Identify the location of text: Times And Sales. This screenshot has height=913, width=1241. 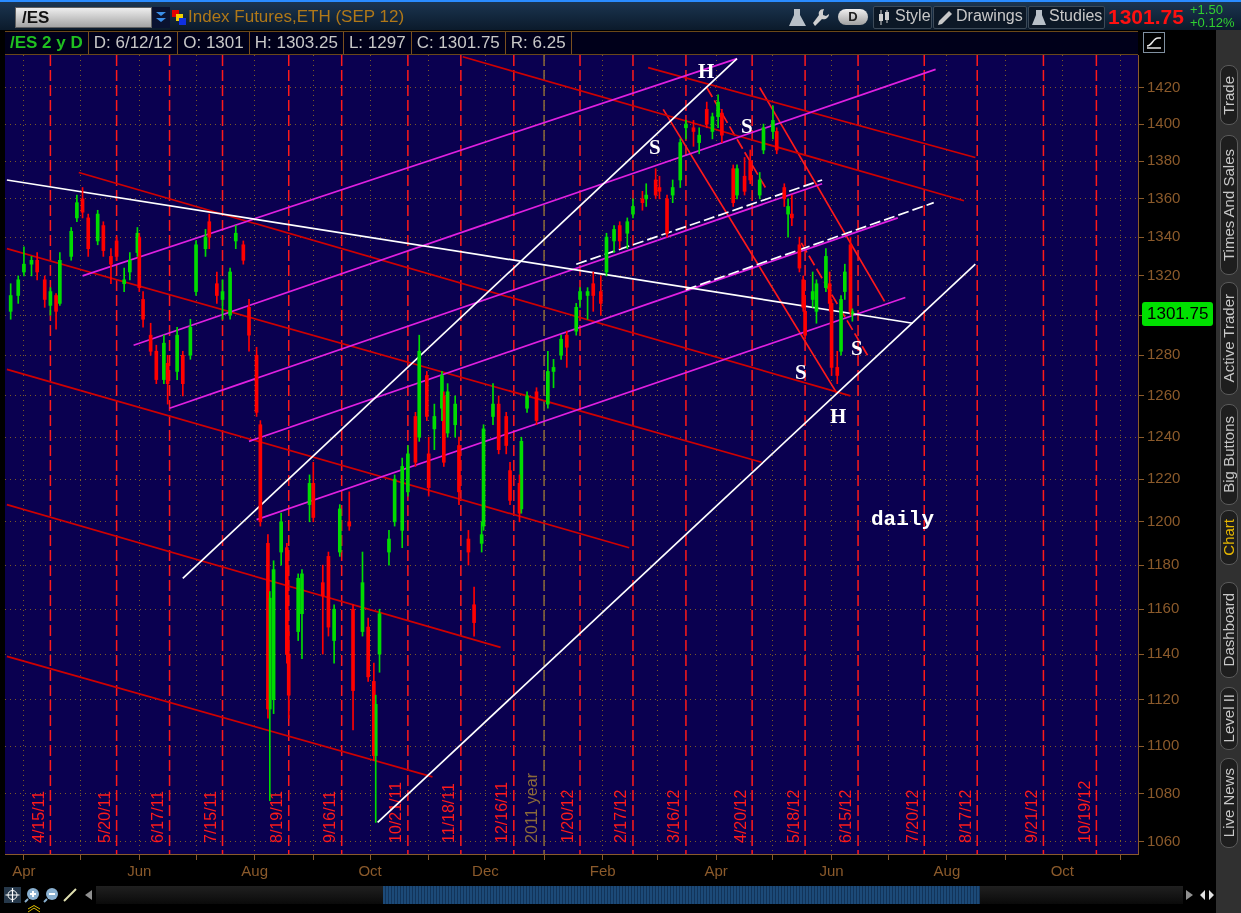
(1228, 205).